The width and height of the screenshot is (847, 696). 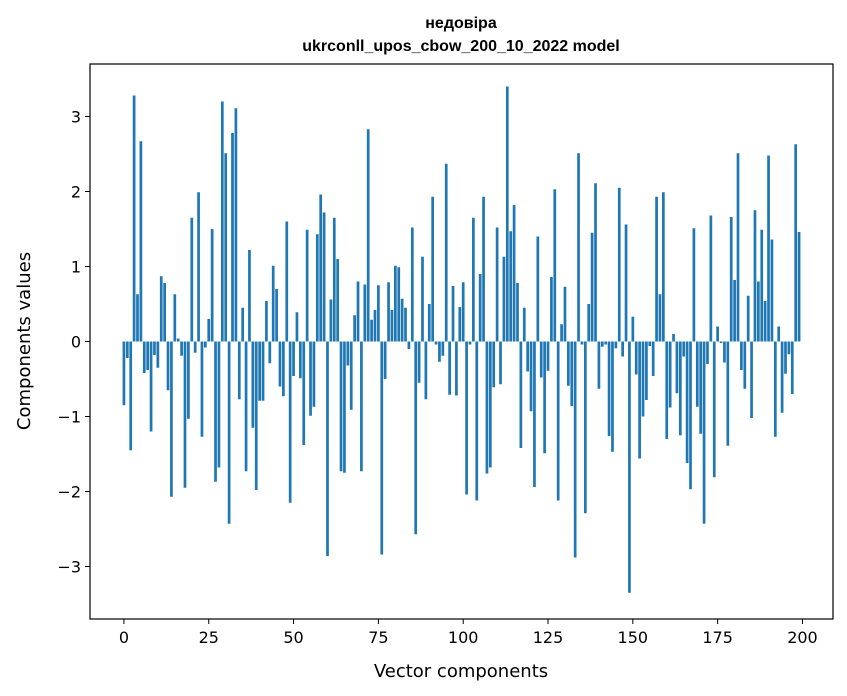 What do you see at coordinates (76, 192) in the screenshot?
I see `y-tick-label: 2` at bounding box center [76, 192].